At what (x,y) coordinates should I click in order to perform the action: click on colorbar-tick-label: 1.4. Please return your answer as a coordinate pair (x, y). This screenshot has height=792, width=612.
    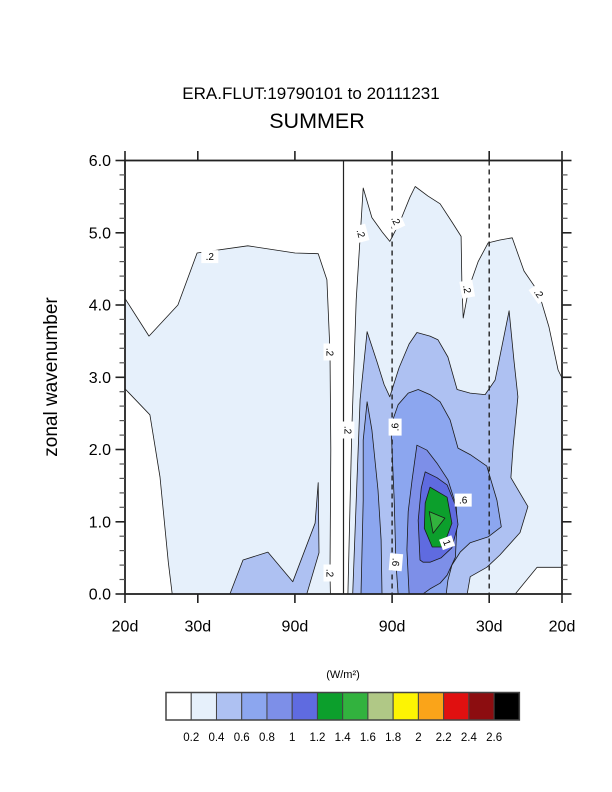
    Looking at the image, I should click on (343, 738).